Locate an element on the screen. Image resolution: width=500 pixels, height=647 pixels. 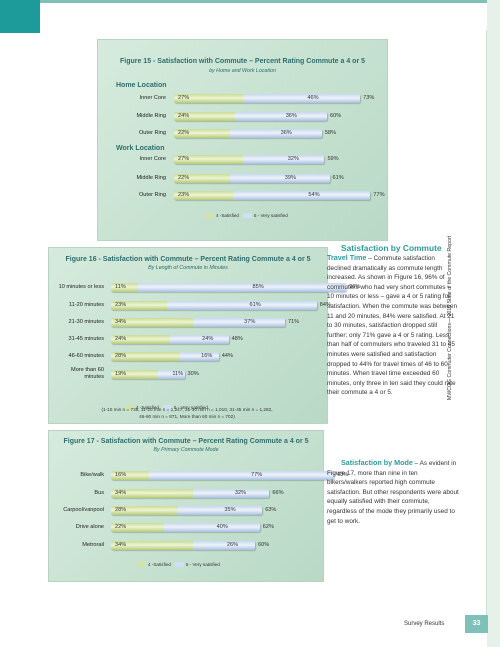
value-label-total: 48% is located at coordinates (237, 339).